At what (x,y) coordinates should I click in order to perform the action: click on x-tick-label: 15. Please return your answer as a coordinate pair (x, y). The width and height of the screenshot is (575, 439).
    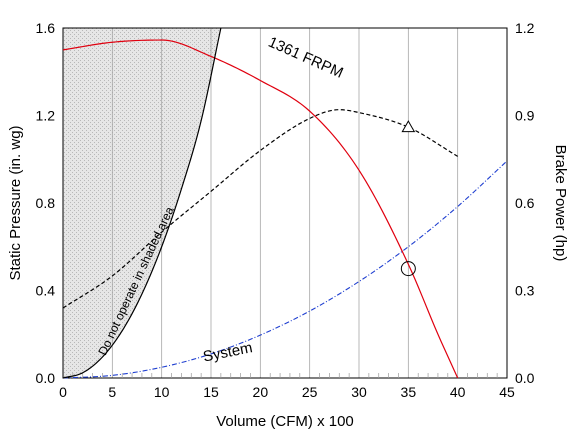
    Looking at the image, I should click on (211, 392).